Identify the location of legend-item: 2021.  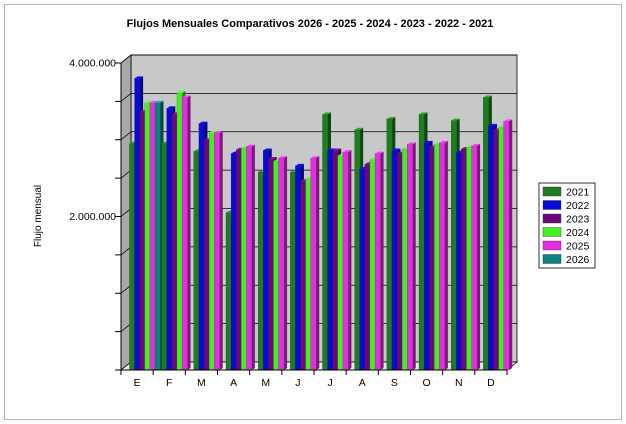
(566, 192).